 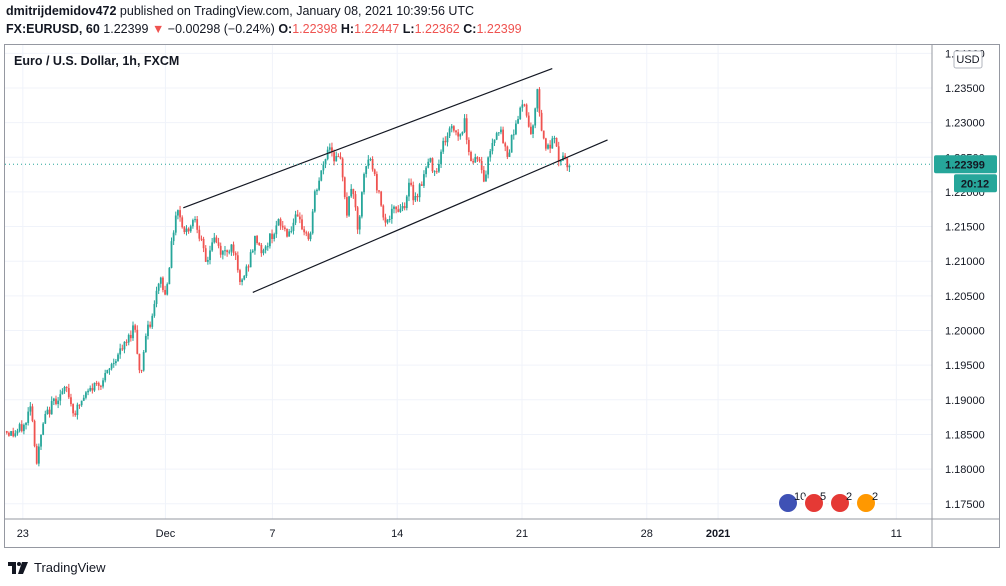 I want to click on y-tick-label: 1.20000, so click(x=965, y=332).